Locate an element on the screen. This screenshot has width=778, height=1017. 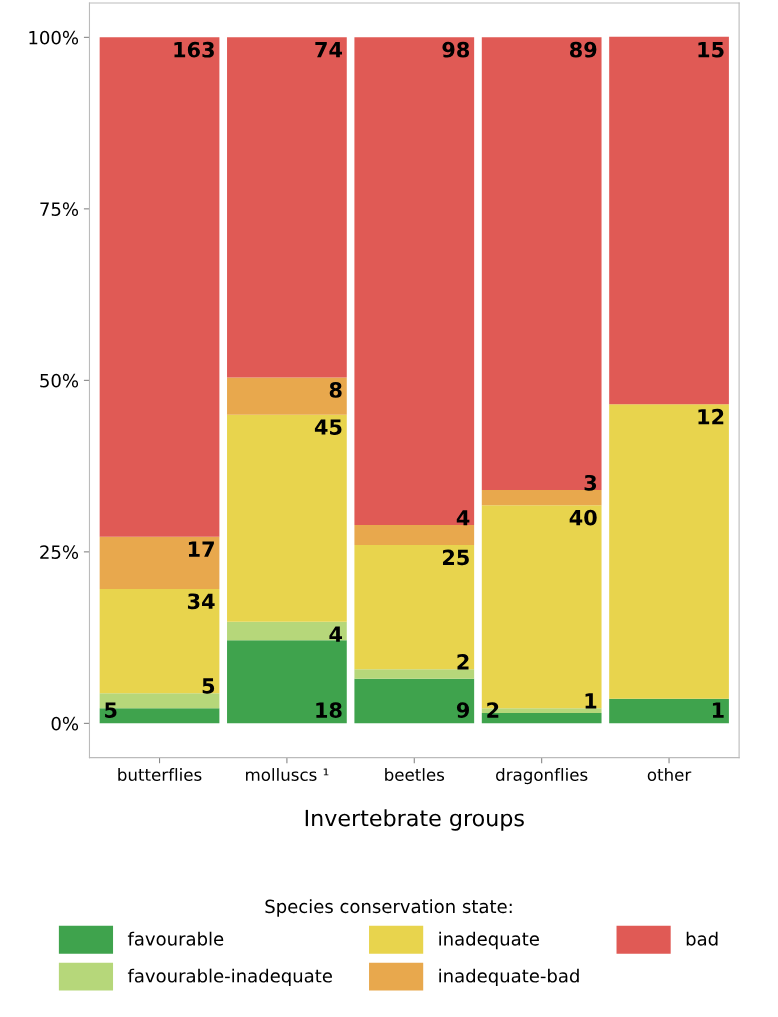
annotation: 40 is located at coordinates (583, 517).